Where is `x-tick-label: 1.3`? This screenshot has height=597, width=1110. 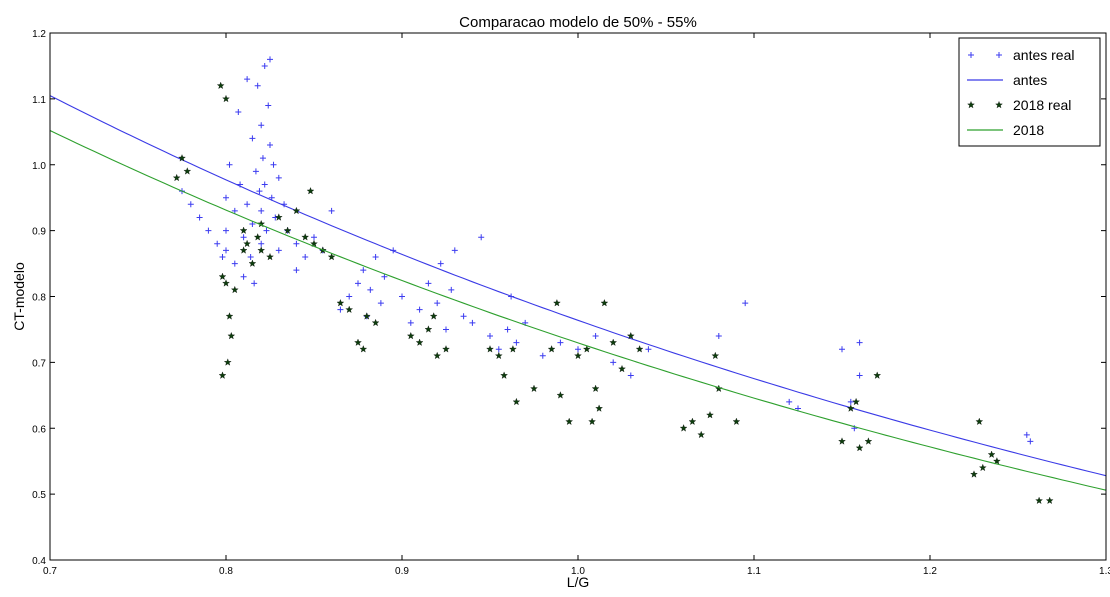
x-tick-label: 1.3 is located at coordinates (1104, 571).